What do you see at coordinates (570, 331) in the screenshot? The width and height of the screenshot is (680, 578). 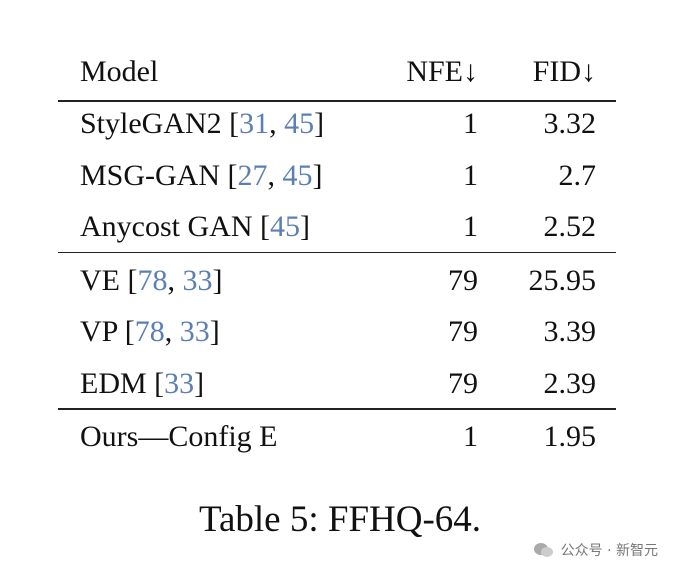 I see `fid-cell: 3.39` at bounding box center [570, 331].